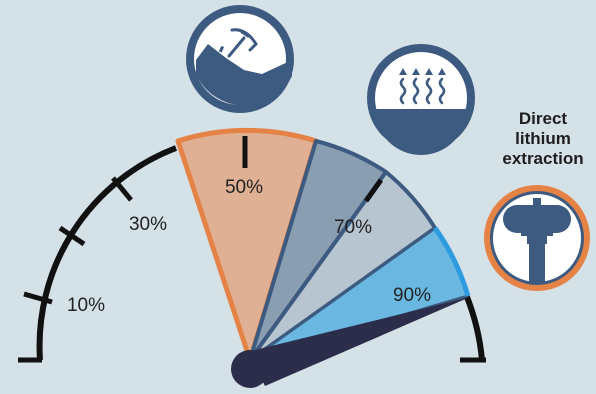 The image size is (596, 394). Describe the element at coordinates (240, 59) in the screenshot. I see `mining-pickaxe-icon` at that location.